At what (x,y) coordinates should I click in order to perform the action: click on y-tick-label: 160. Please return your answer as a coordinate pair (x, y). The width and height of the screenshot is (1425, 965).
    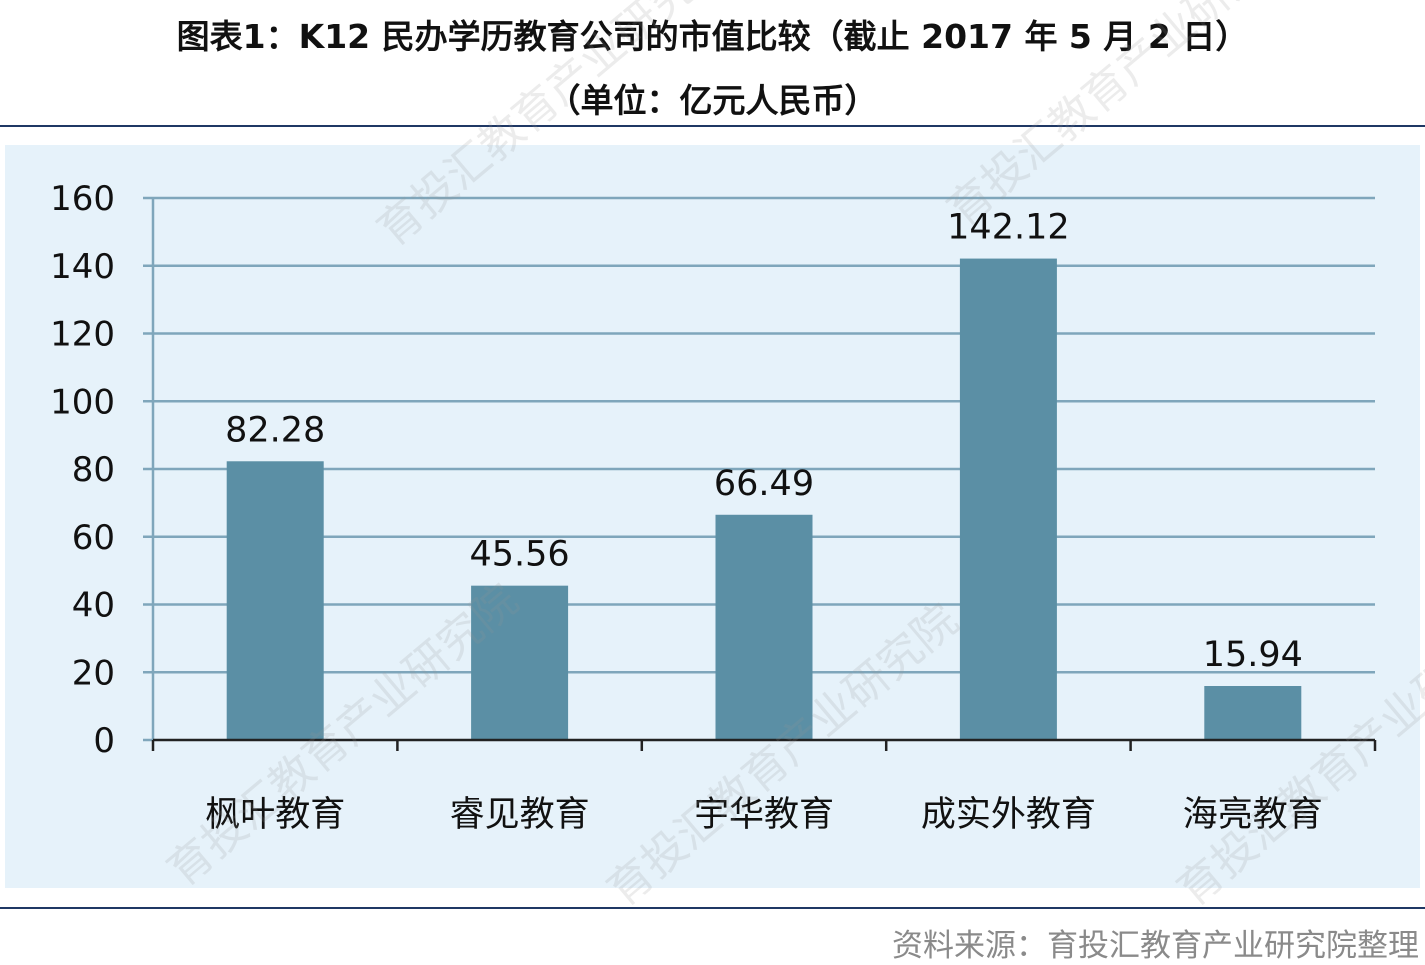
    Looking at the image, I should click on (82, 199).